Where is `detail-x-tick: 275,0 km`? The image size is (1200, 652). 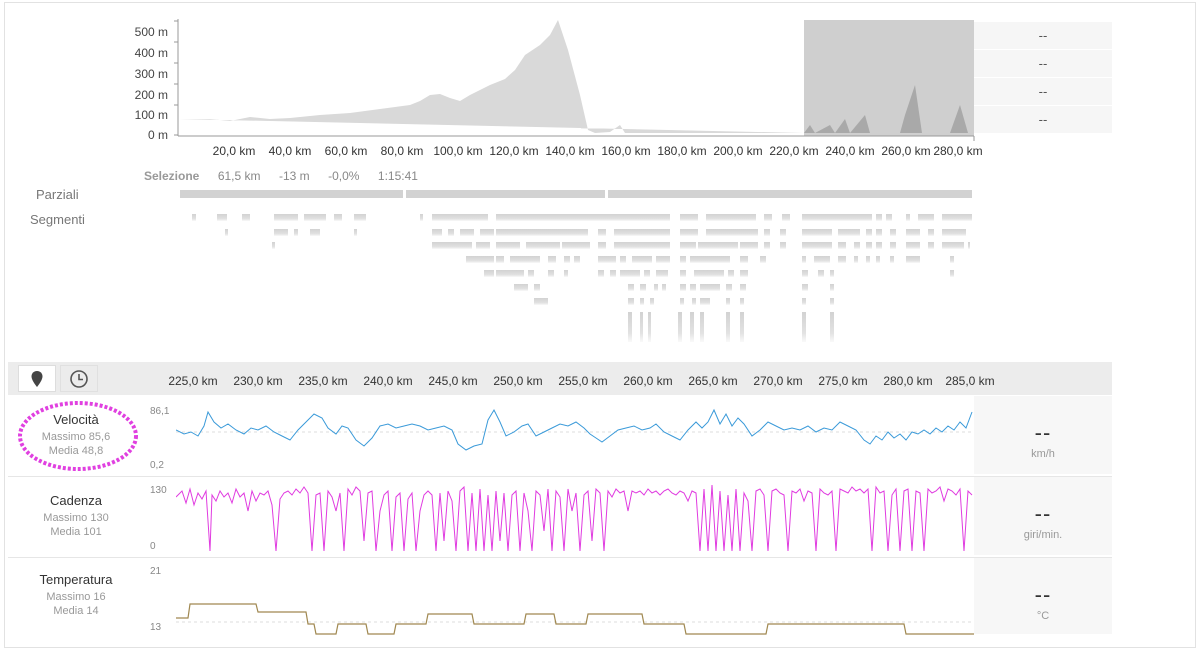 detail-x-tick: 275,0 km is located at coordinates (843, 381).